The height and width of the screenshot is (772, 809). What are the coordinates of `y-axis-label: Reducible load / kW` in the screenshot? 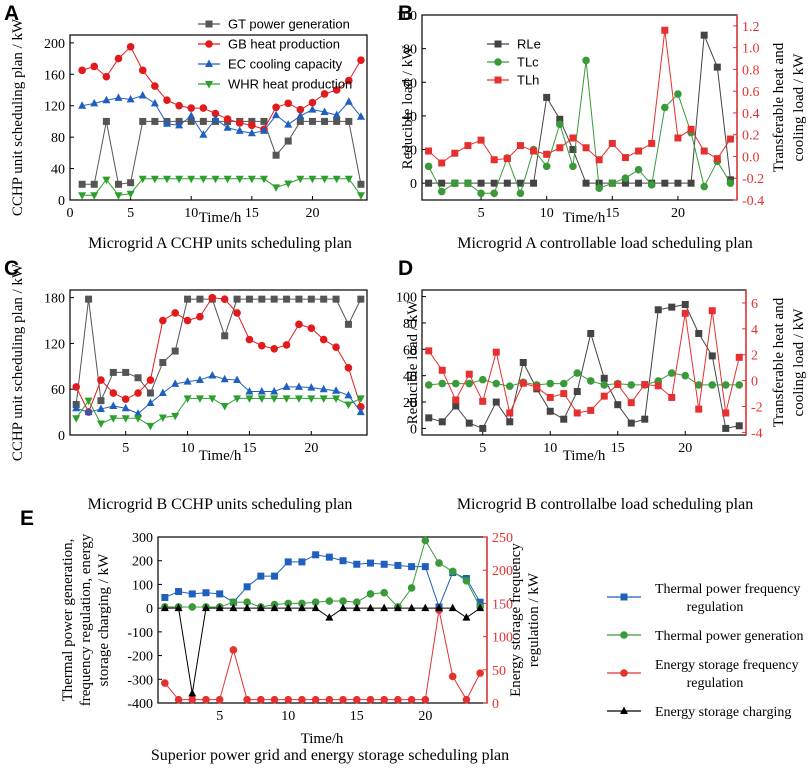 It's located at (413, 362).